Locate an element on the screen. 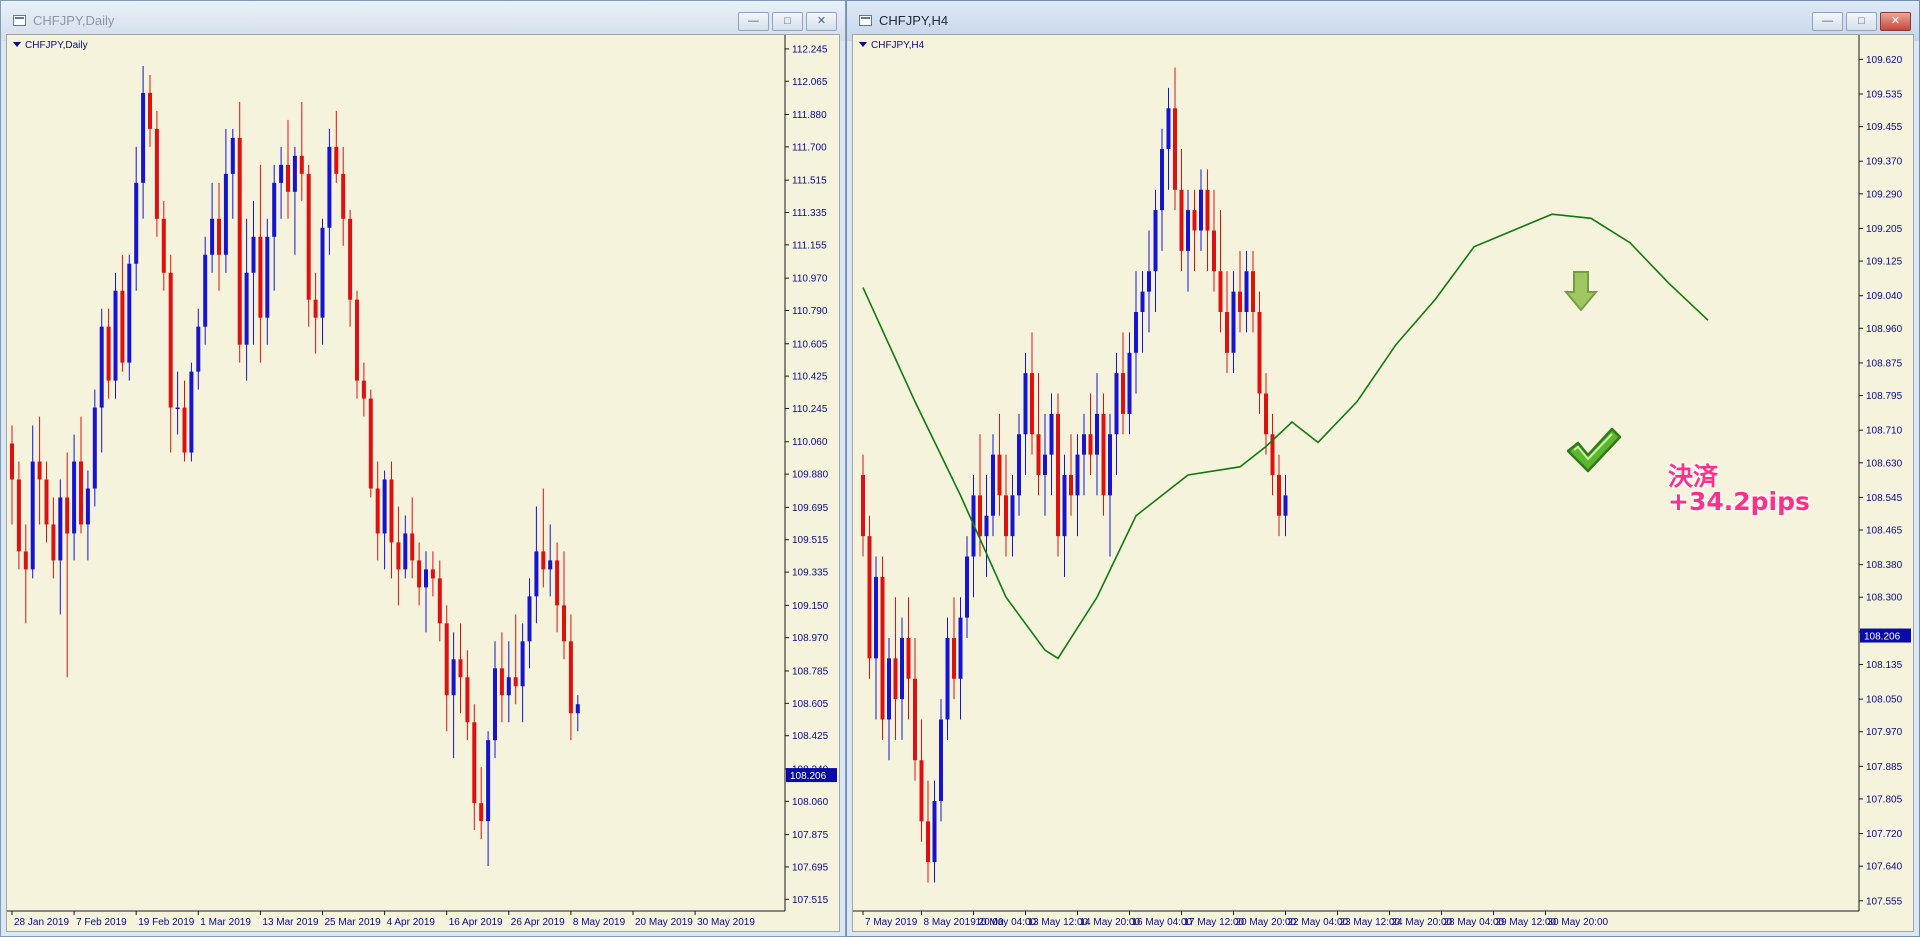 This screenshot has width=1920, height=937. price-tick-label: 108.425 is located at coordinates (810, 736).